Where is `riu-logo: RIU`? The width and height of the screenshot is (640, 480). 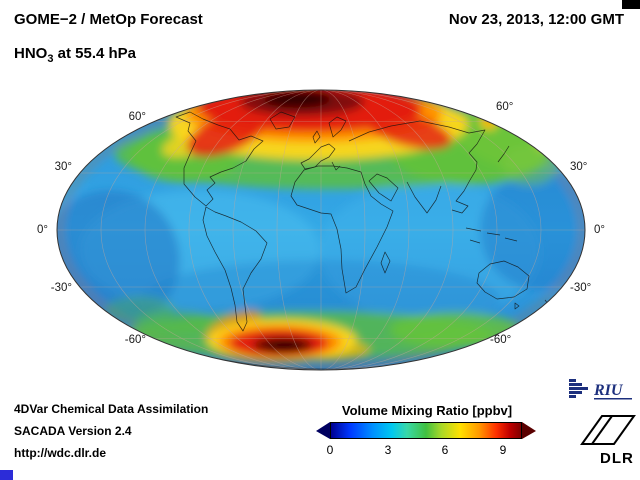 riu-logo: RIU is located at coordinates (602, 392).